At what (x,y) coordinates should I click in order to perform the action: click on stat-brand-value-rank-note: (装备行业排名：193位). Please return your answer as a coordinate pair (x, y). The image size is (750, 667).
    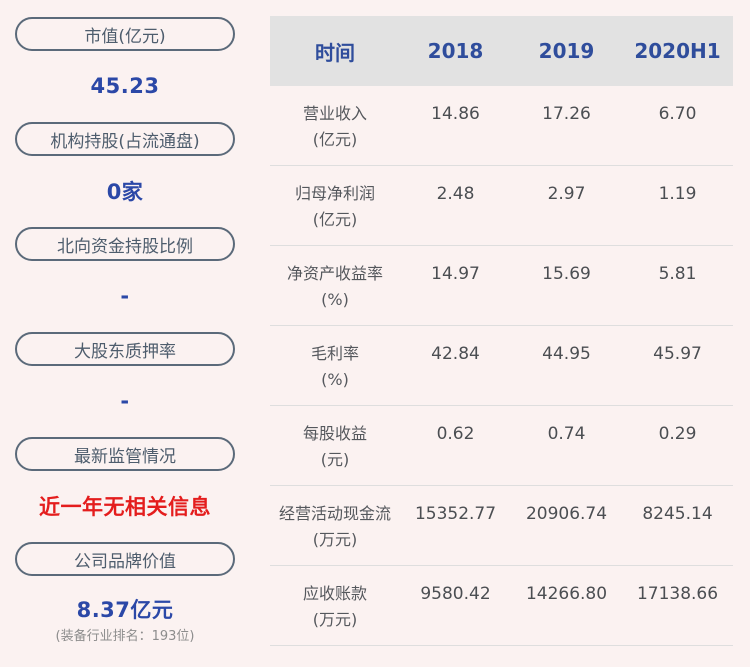
    Looking at the image, I should click on (125, 636).